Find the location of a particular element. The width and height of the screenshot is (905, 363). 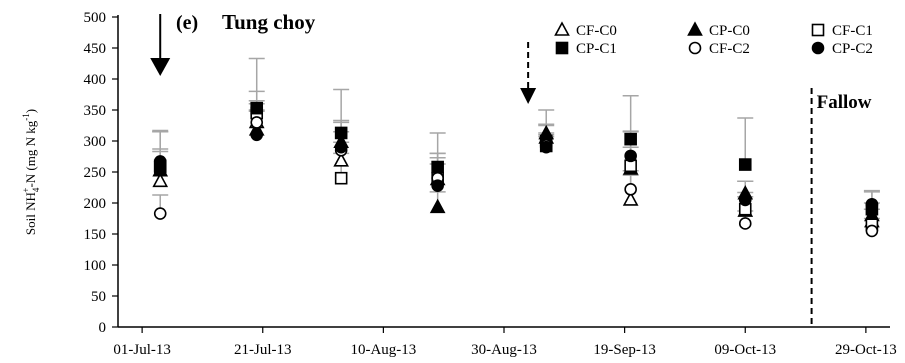

y-tick-label: 250 is located at coordinates (95, 173).